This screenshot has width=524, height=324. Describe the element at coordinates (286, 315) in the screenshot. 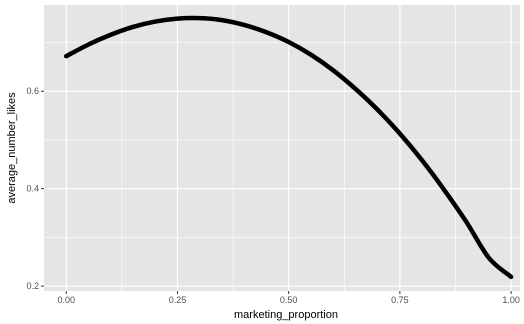

I see `x-axis-title: marketing_proportion` at that location.